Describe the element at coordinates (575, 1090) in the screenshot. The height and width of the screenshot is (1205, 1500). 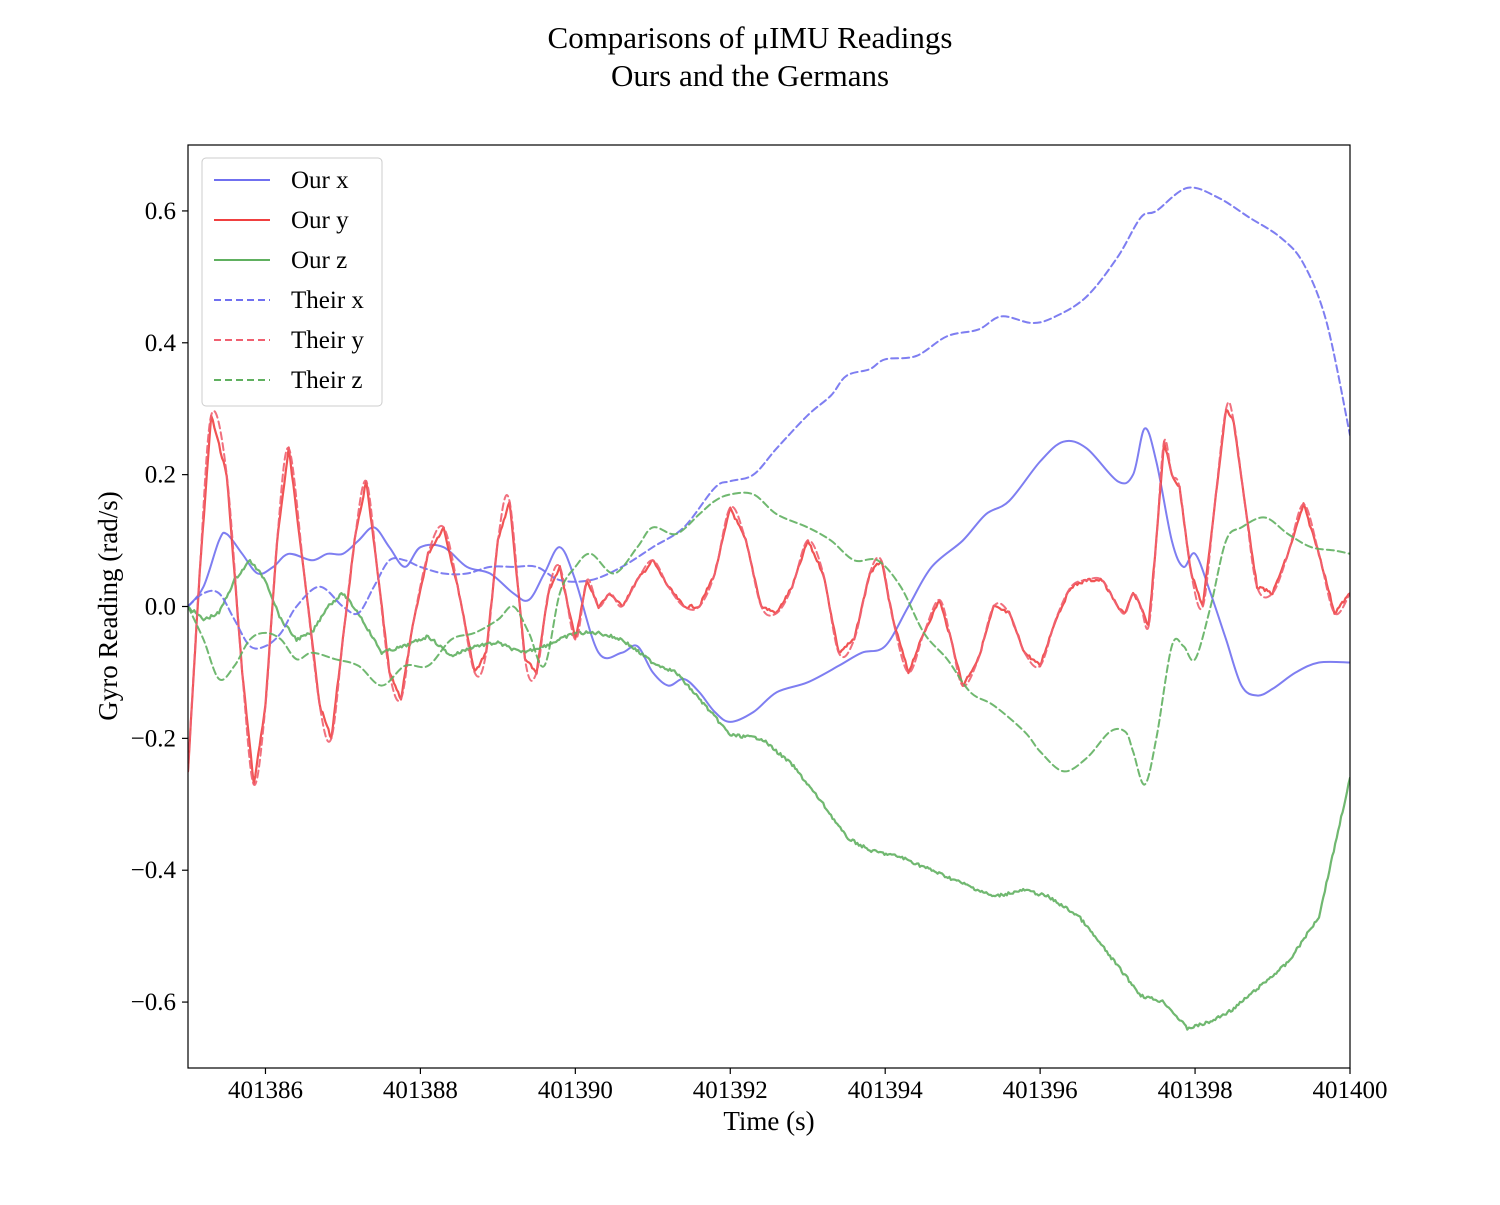
I see `x-tick-label: 401390` at that location.